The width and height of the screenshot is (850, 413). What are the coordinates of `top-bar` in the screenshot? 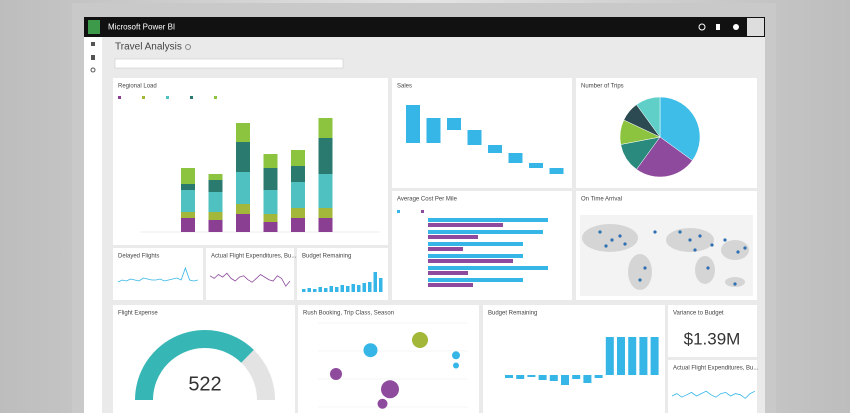 It's located at (424, 27).